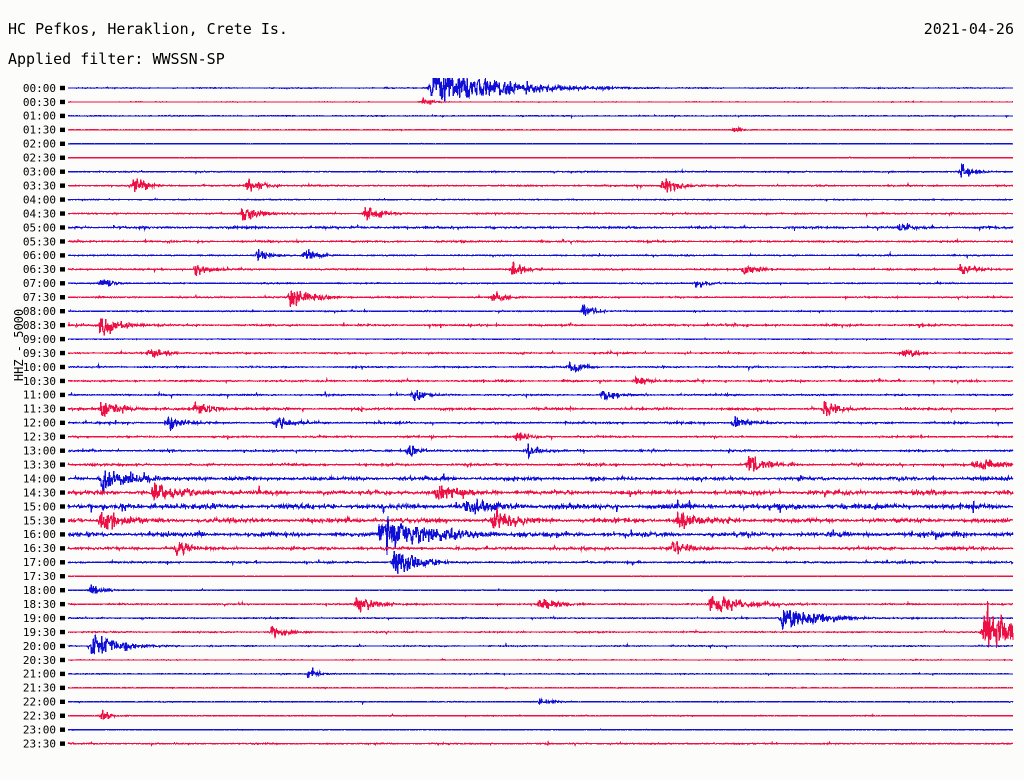 The height and width of the screenshot is (780, 1024). Describe the element at coordinates (39, 674) in the screenshot. I see `time-label-21-00: 21:00` at that location.